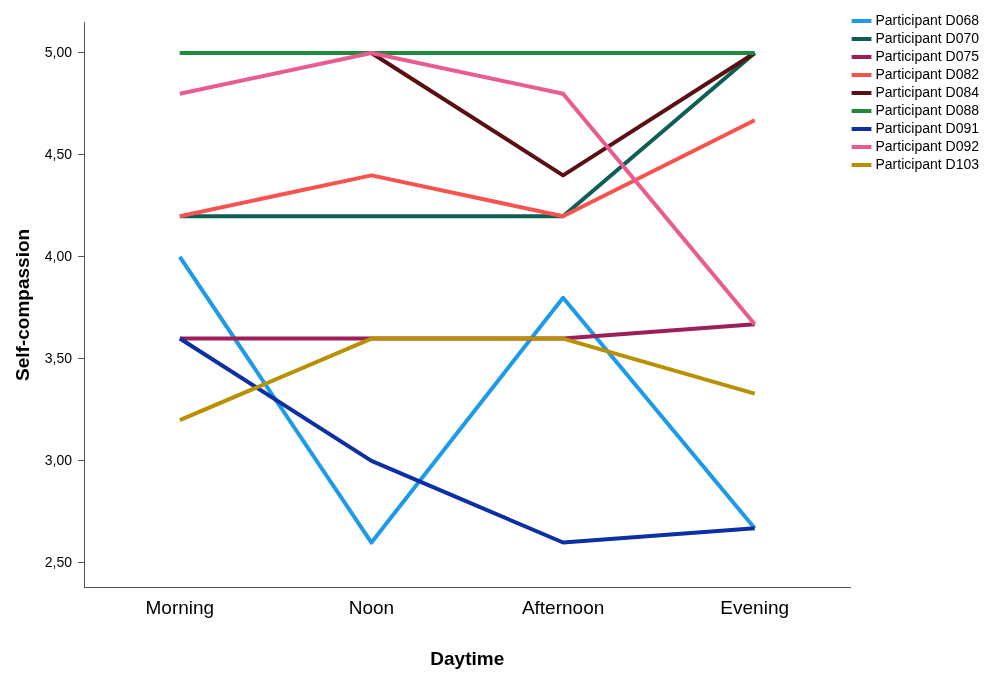  What do you see at coordinates (371, 608) in the screenshot?
I see `x-tick-label: Noon` at bounding box center [371, 608].